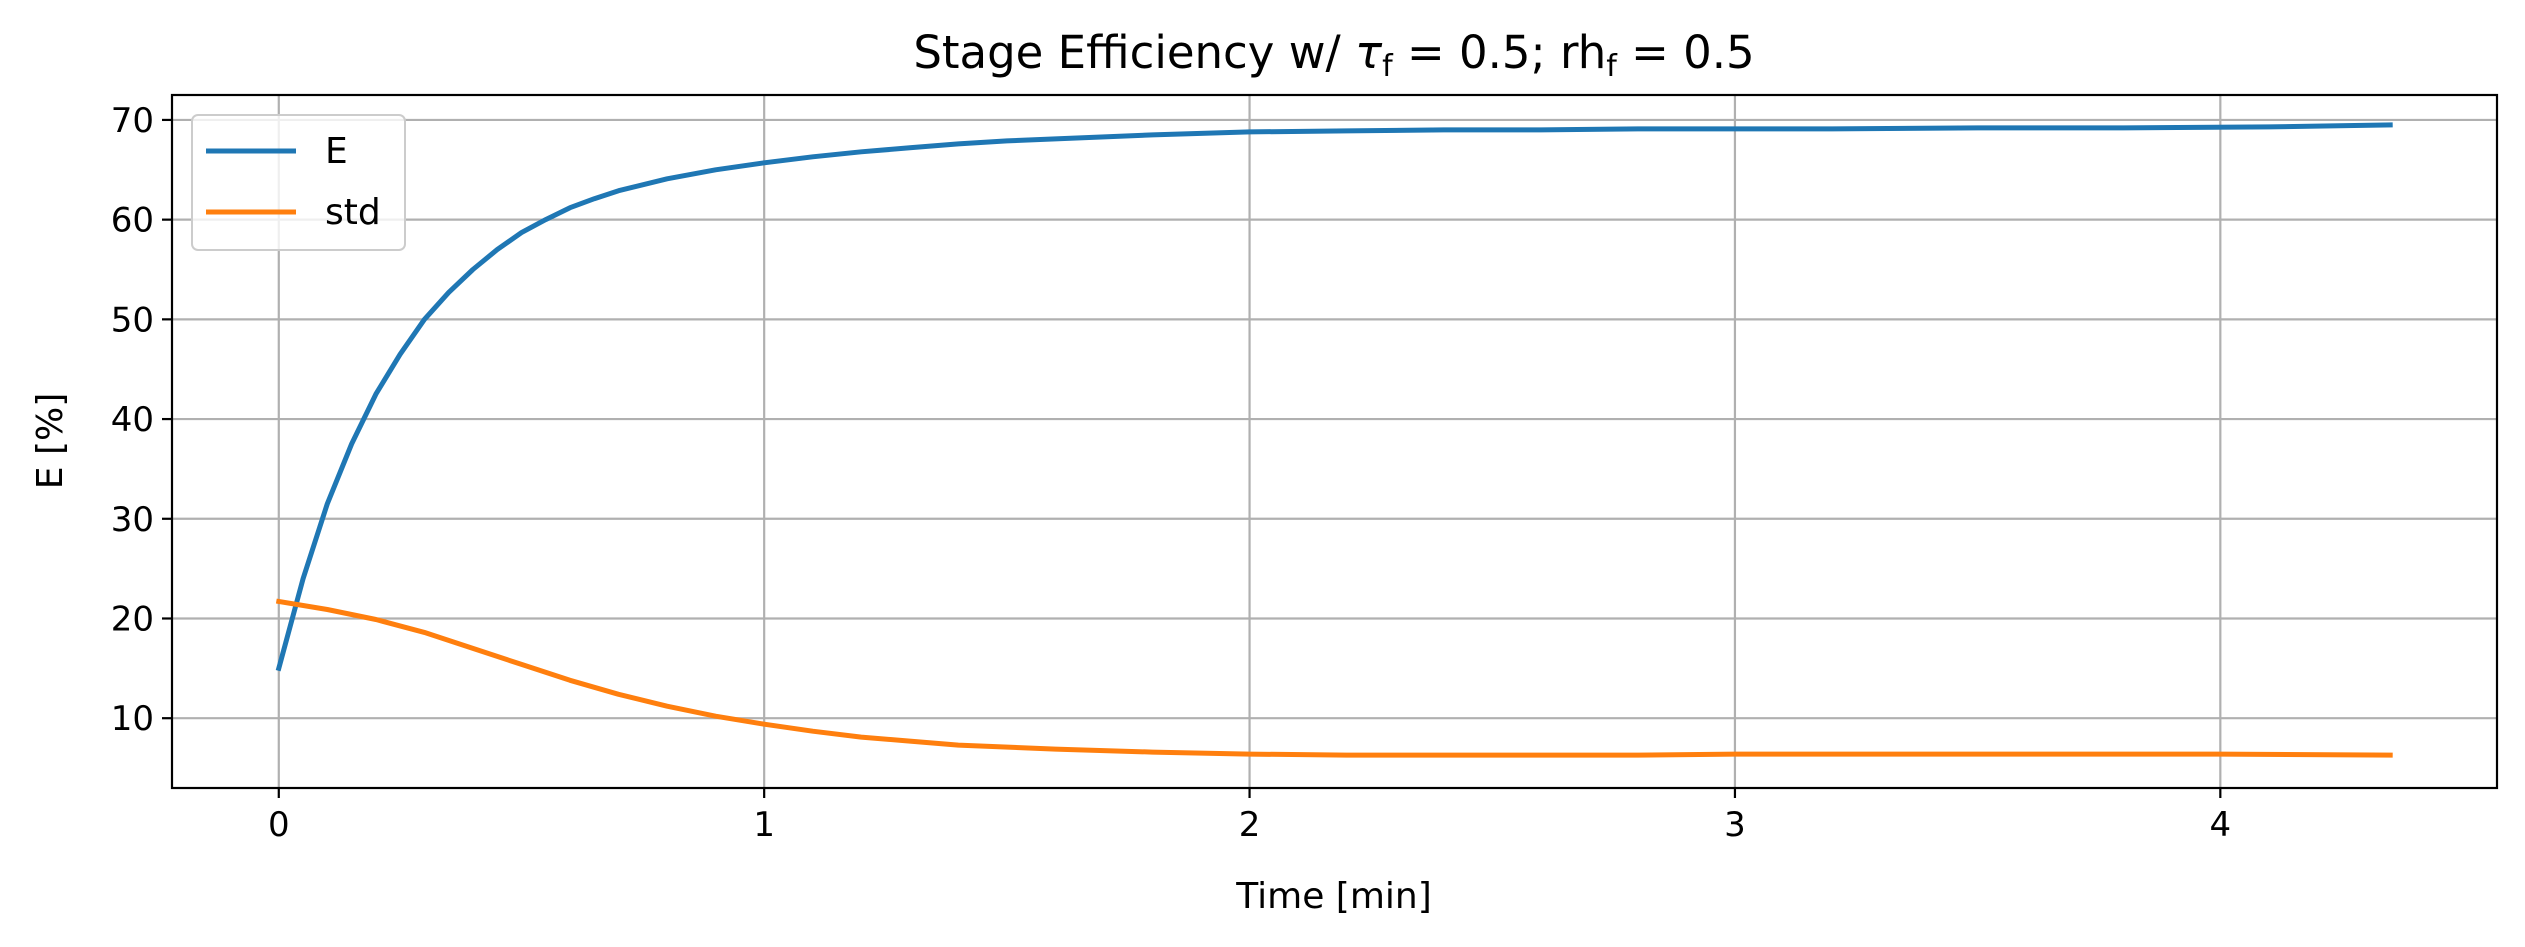  Describe the element at coordinates (132, 320) in the screenshot. I see `y-tick-label: 50` at that location.